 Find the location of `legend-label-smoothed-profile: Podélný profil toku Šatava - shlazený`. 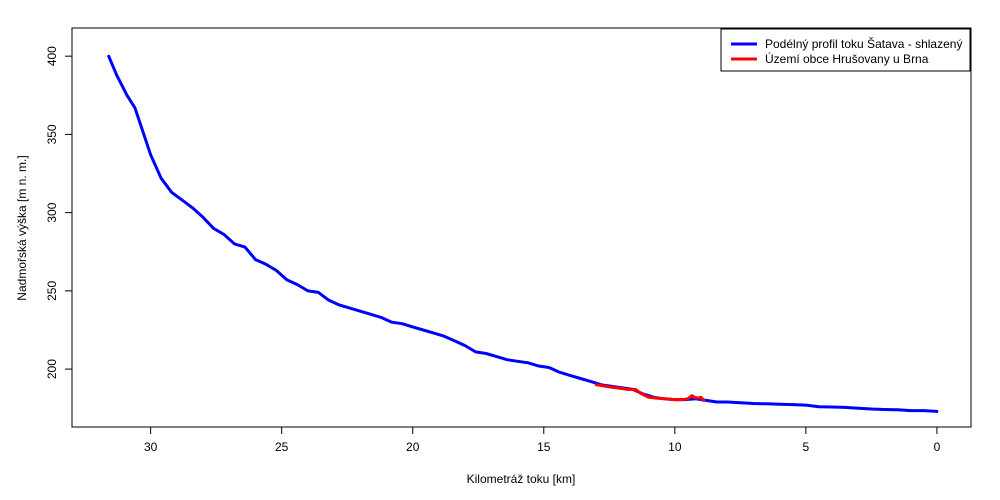

legend-label-smoothed-profile: Podélný profil toku Šatava - shlazený is located at coordinates (863, 43).